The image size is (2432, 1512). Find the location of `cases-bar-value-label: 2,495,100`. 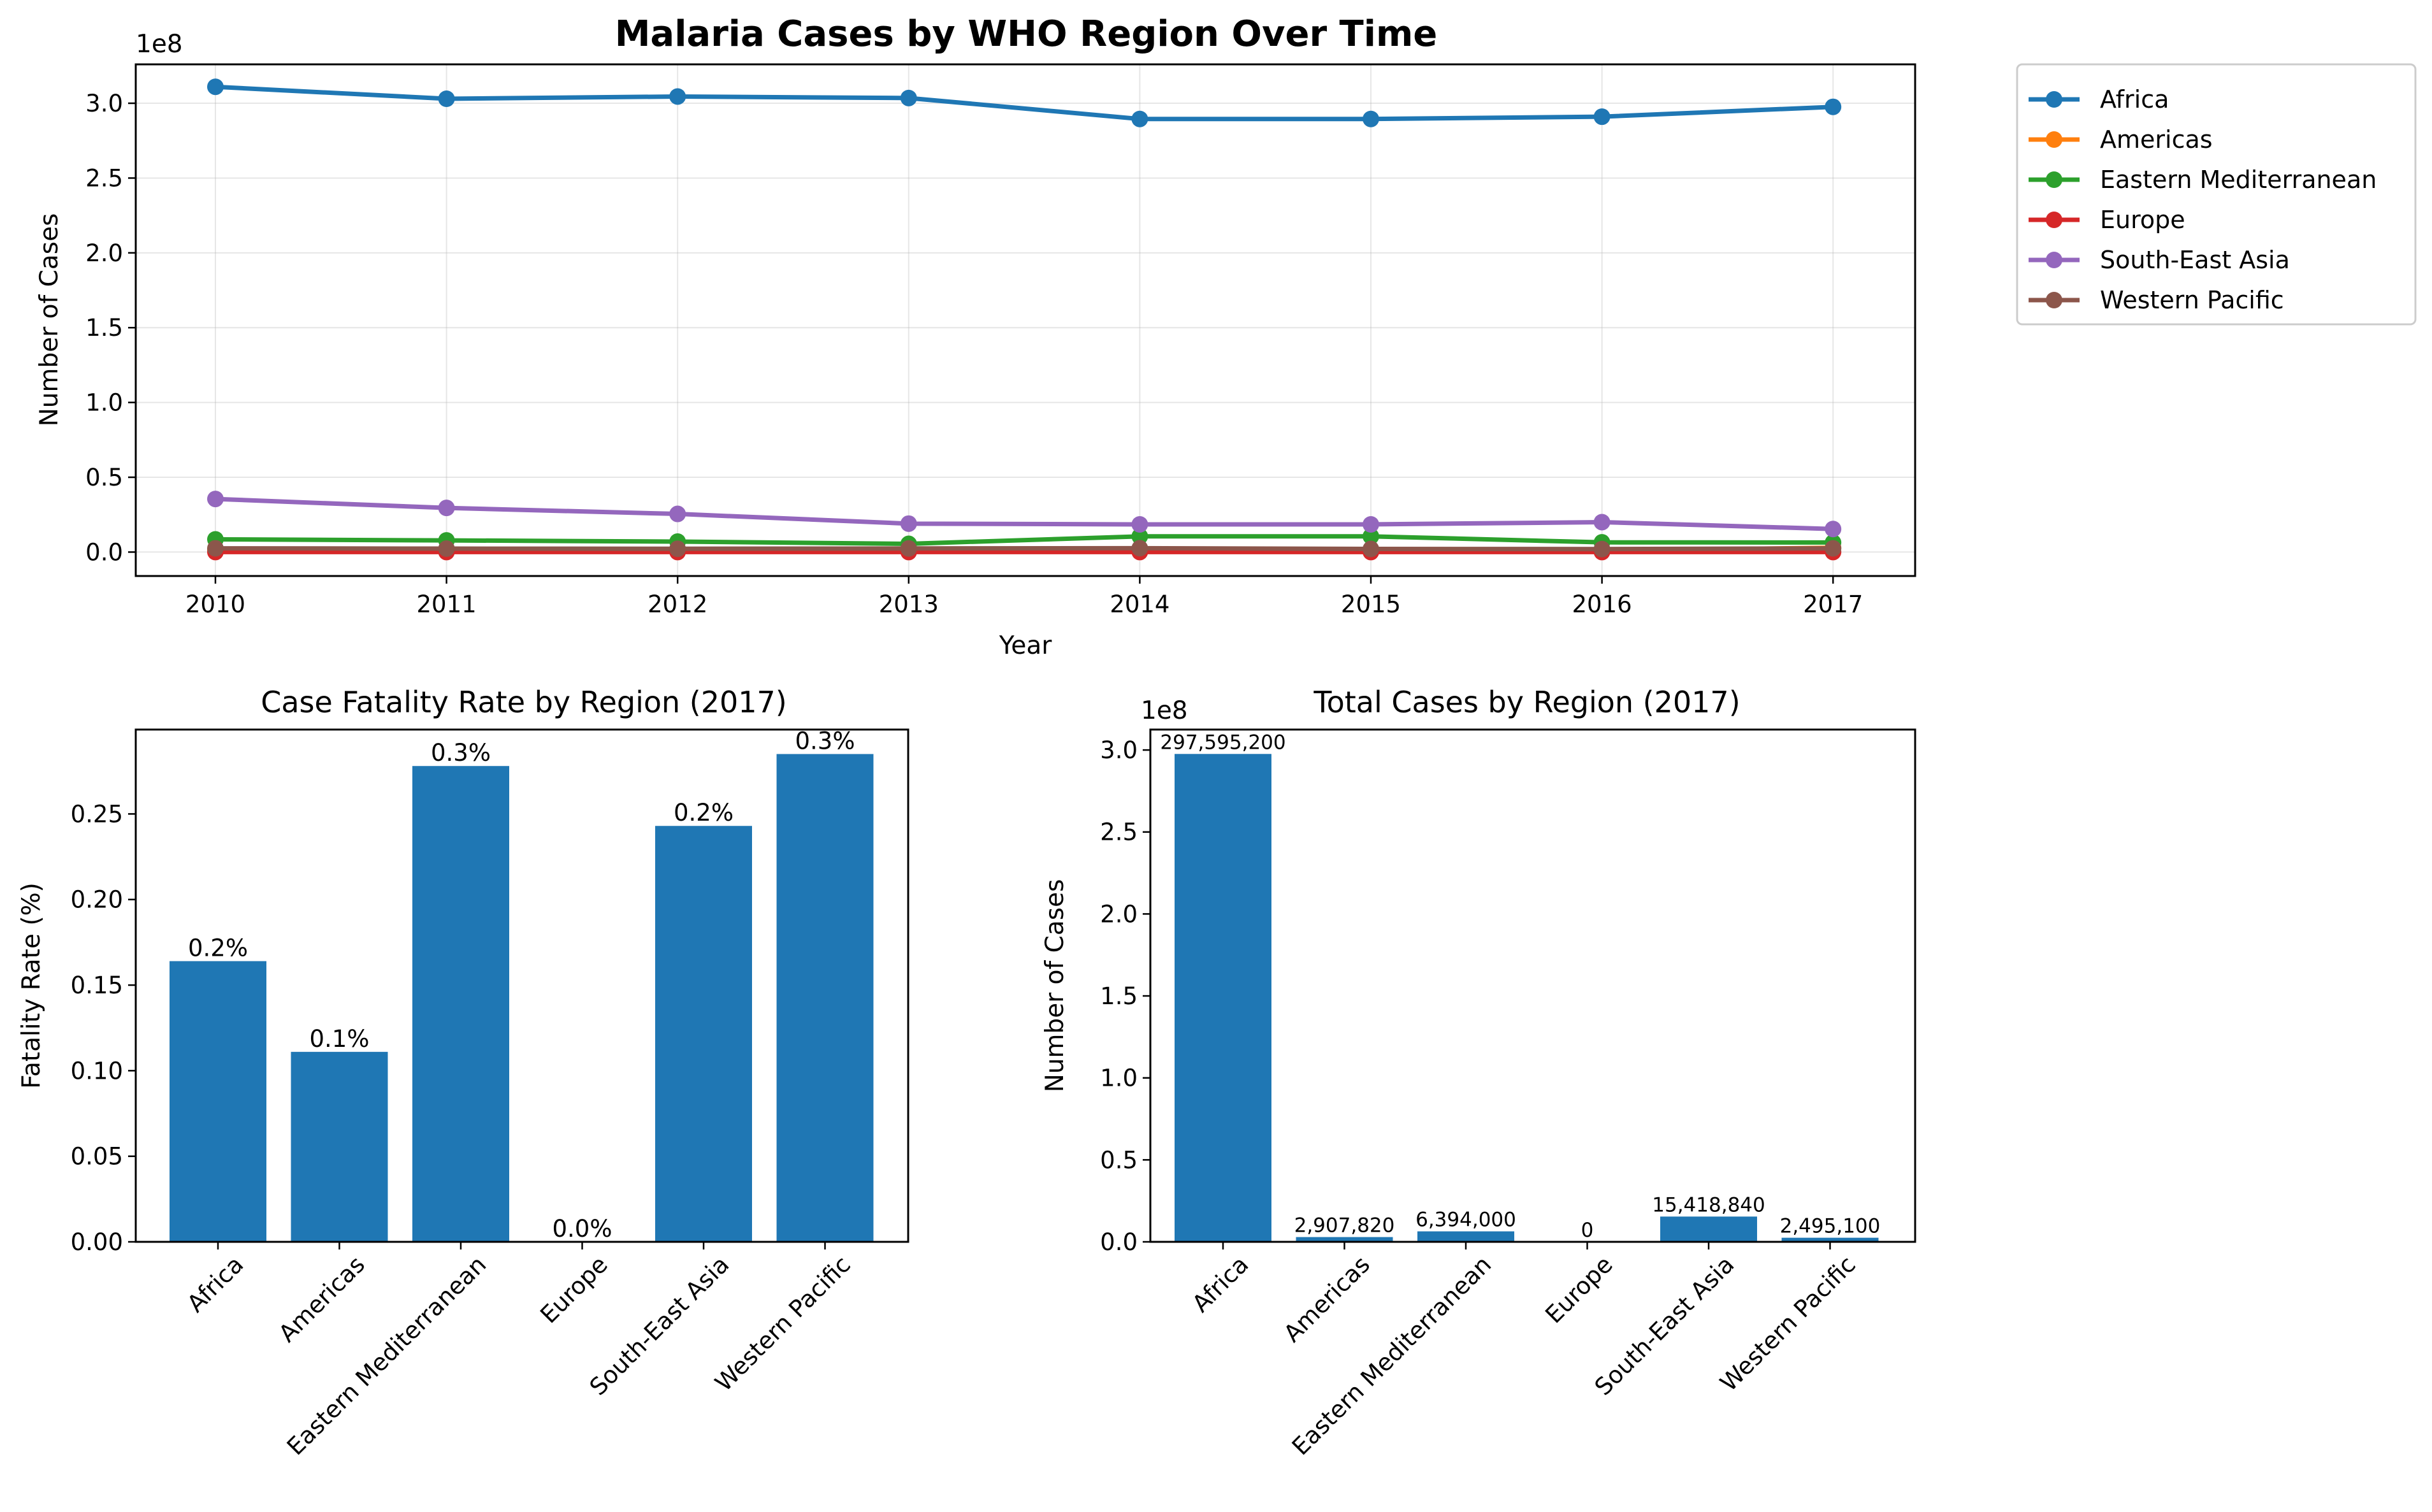

cases-bar-value-label: 2,495,100 is located at coordinates (1830, 1226).